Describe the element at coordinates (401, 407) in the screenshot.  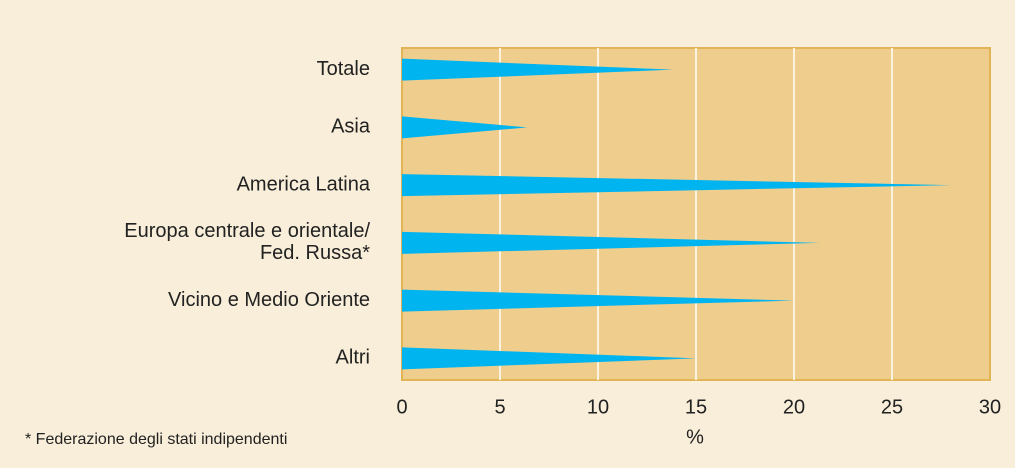
I see `x-tick-label: 0` at that location.